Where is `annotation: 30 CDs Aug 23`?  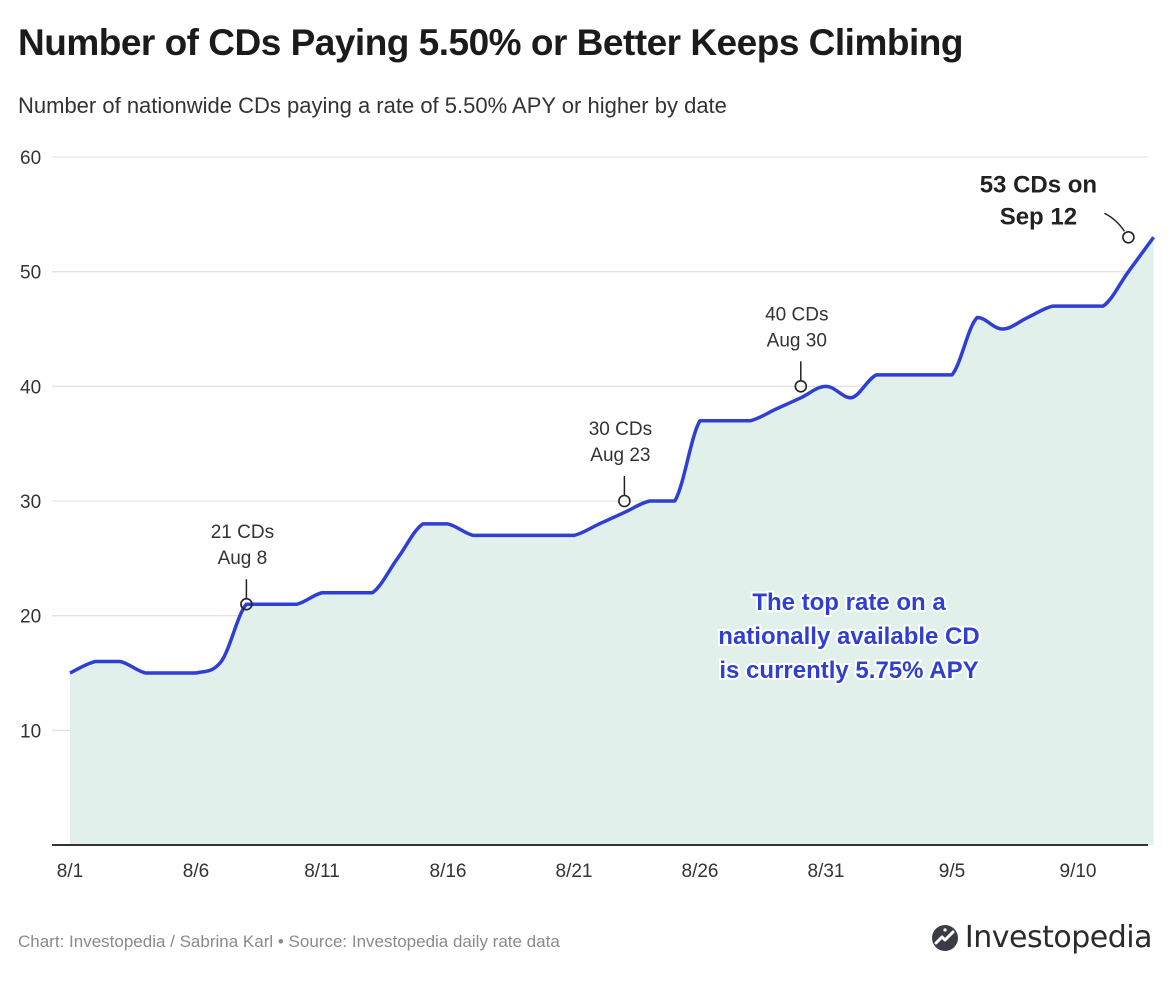
annotation: 30 CDs Aug 23 is located at coordinates (620, 463).